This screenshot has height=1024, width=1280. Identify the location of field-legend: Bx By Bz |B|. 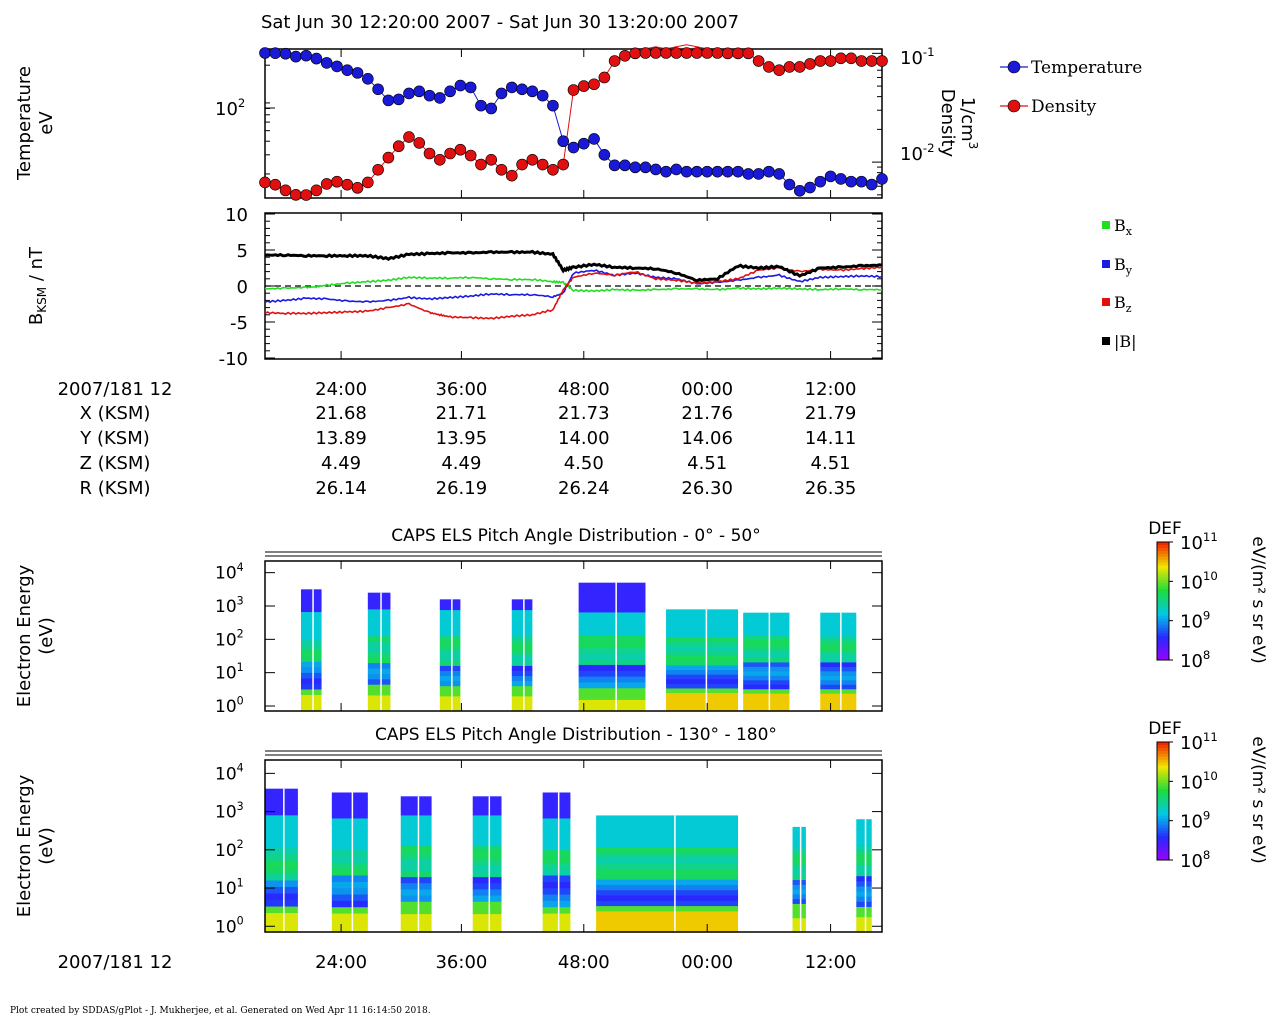
(1119, 283).